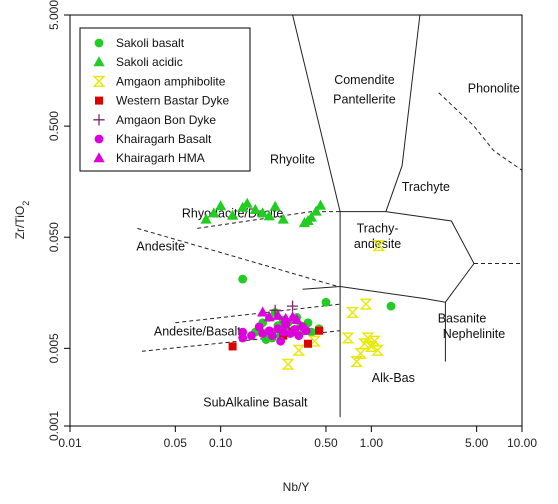 This screenshot has width=558, height=504. What do you see at coordinates (221, 443) in the screenshot?
I see `x-tick-label: 0.10` at bounding box center [221, 443].